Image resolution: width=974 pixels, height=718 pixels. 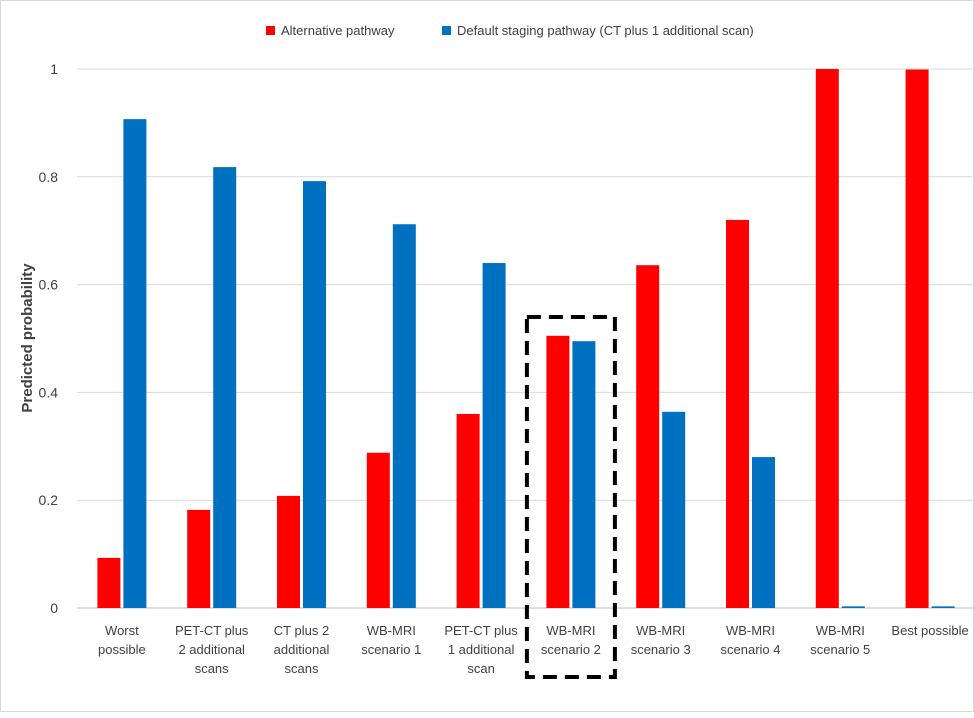 I want to click on x-tick-label: WB-MRI scenario 1, so click(x=391, y=640).